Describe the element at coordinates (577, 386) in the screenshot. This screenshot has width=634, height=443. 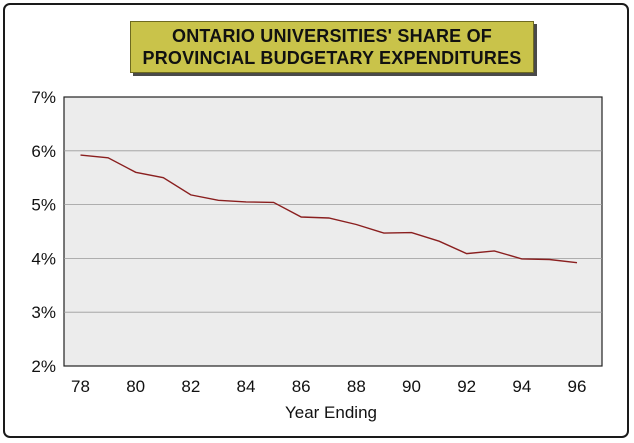
I see `x-tick-label: 96` at that location.